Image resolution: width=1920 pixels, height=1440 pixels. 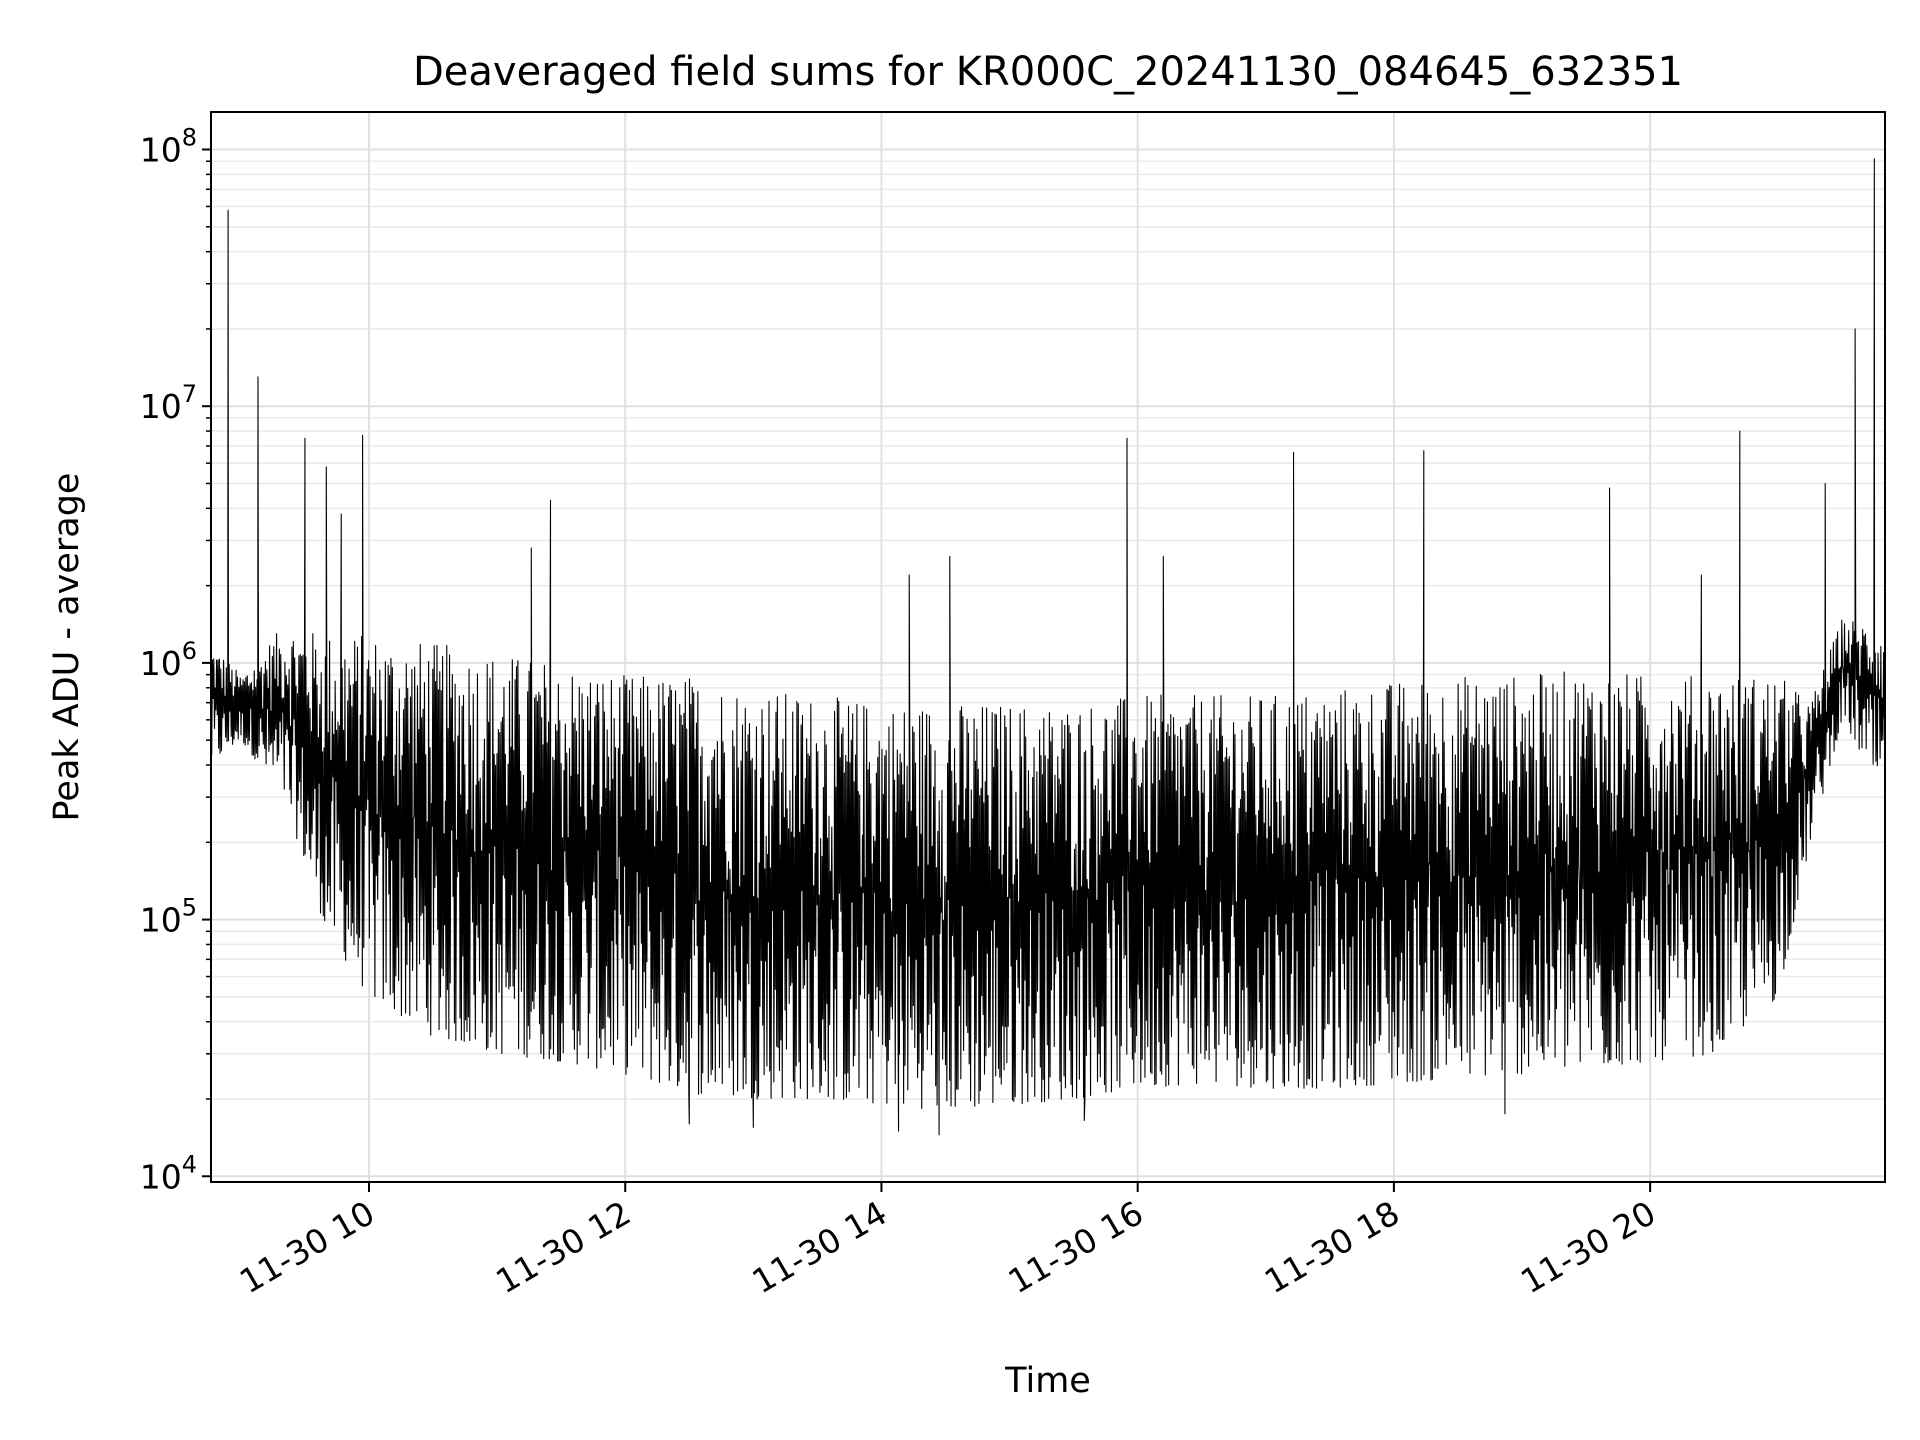 What do you see at coordinates (67, 647) in the screenshot?
I see `y-axis-label: Peak ADU - average` at bounding box center [67, 647].